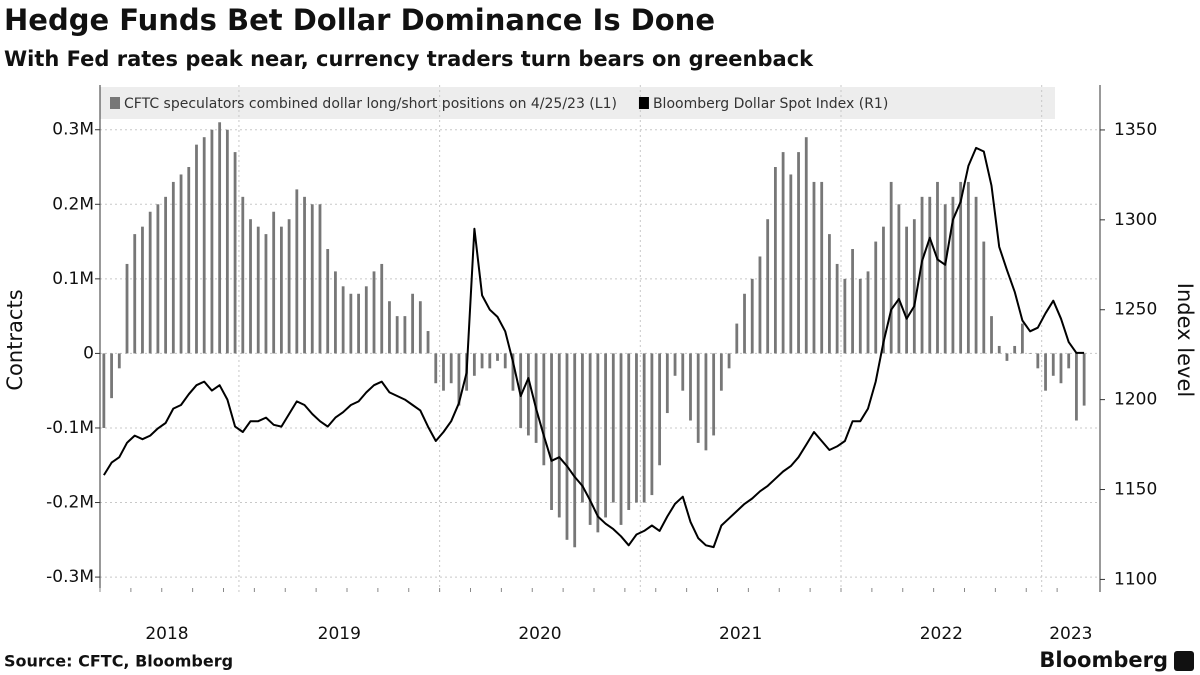 The height and width of the screenshot is (675, 1200). Describe the element at coordinates (1135, 579) in the screenshot. I see `y2-tick-label: 1100` at that location.